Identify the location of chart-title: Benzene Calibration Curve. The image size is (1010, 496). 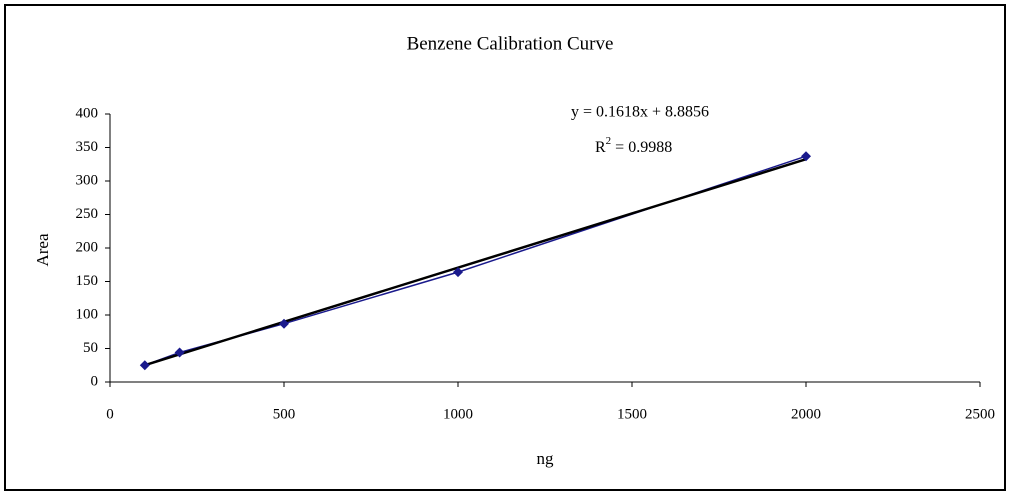
(510, 43).